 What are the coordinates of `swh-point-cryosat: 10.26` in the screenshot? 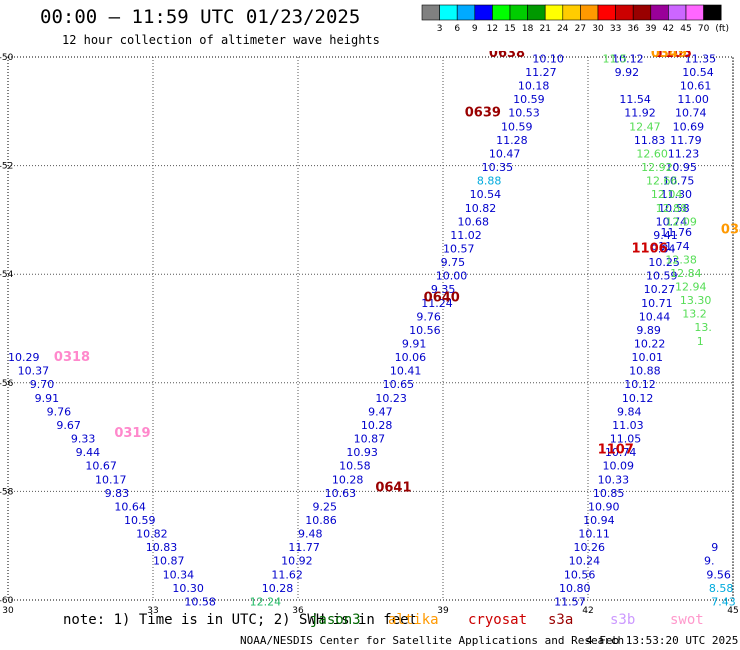 It's located at (590, 547).